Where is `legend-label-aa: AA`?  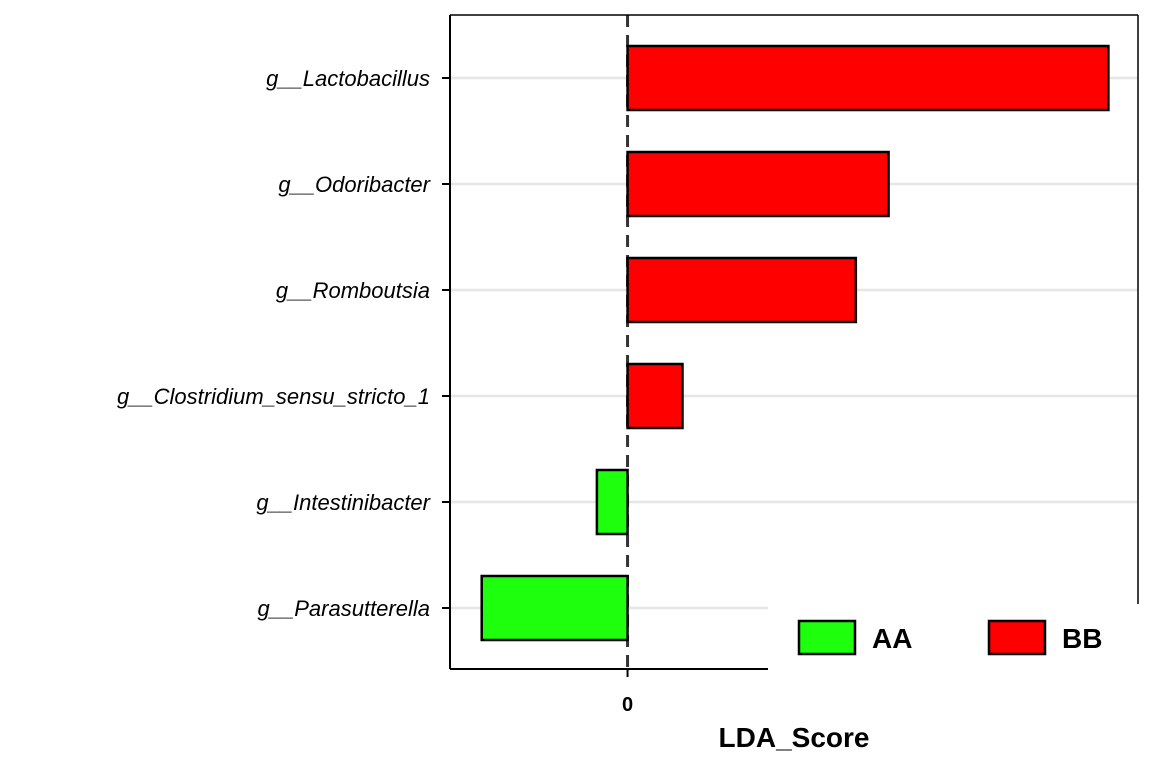 legend-label-aa: AA is located at coordinates (892, 638).